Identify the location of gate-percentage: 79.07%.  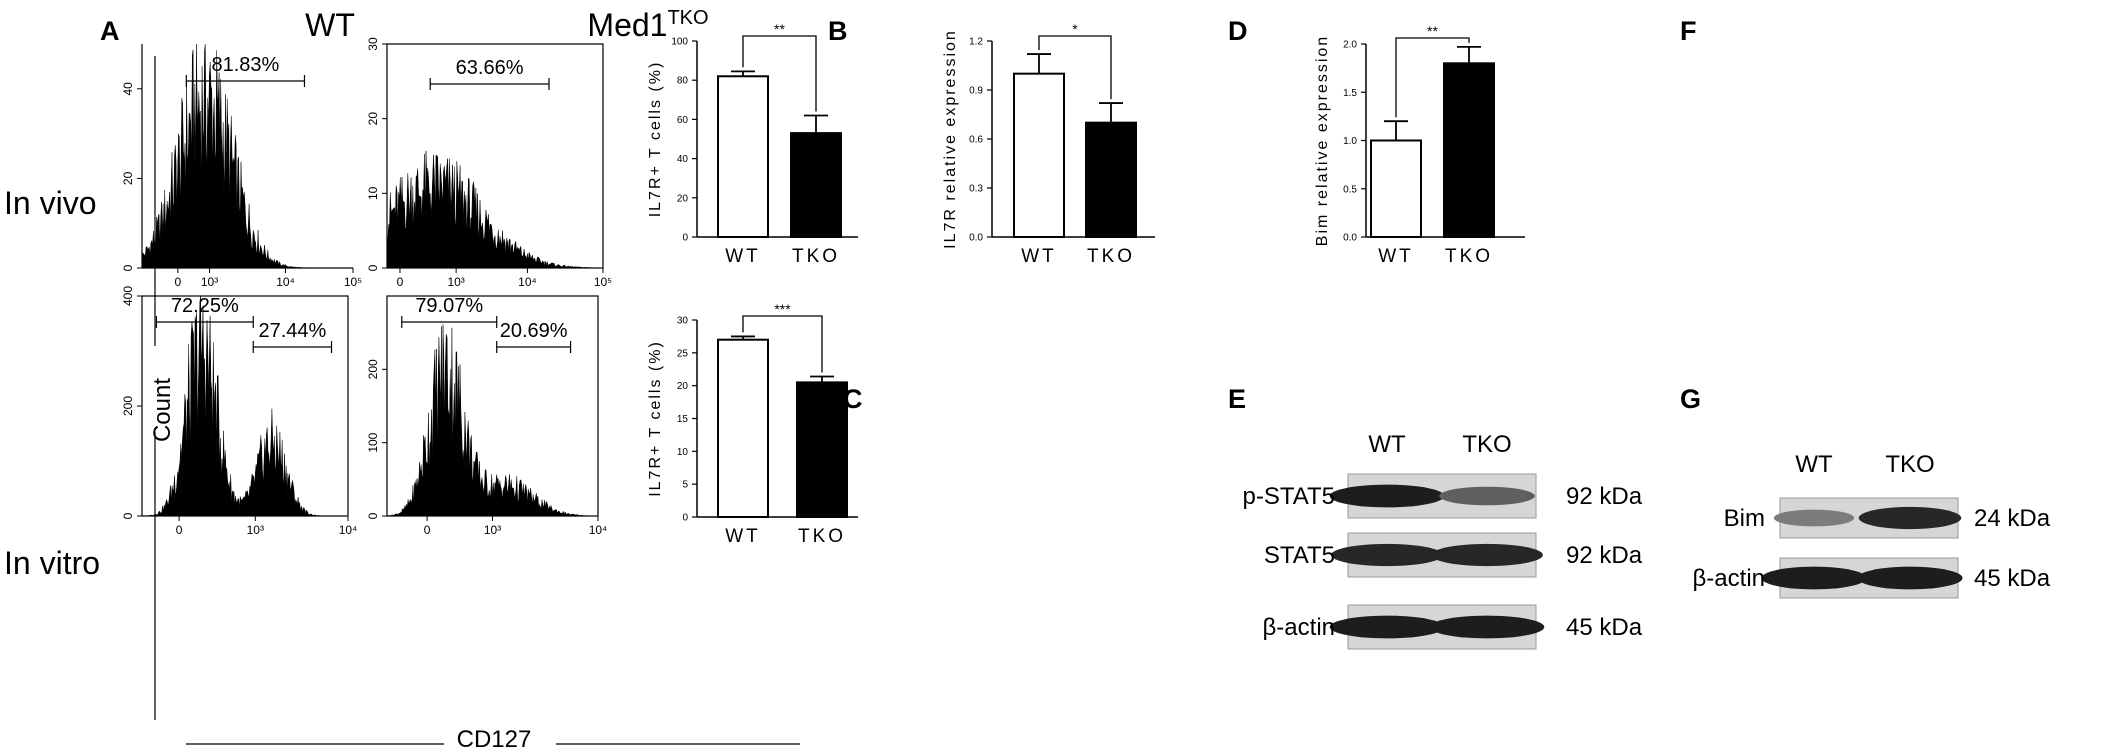
(449, 306).